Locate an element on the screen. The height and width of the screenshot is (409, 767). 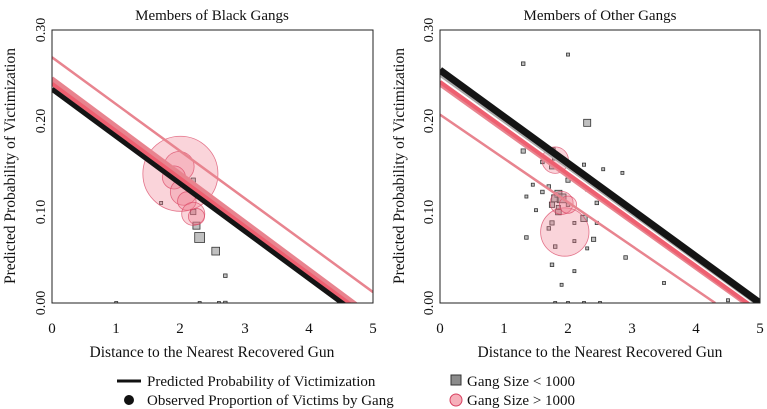
panel-title: Members of Black Gangs is located at coordinates (212, 16).